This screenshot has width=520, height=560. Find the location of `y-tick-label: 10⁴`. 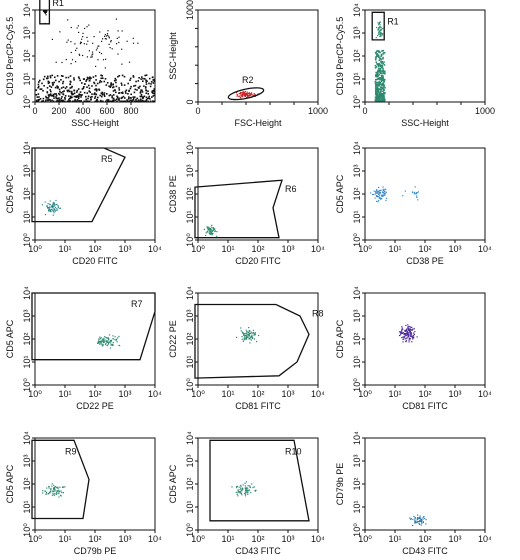

y-tick-label: 10⁴ is located at coordinates (357, 293).